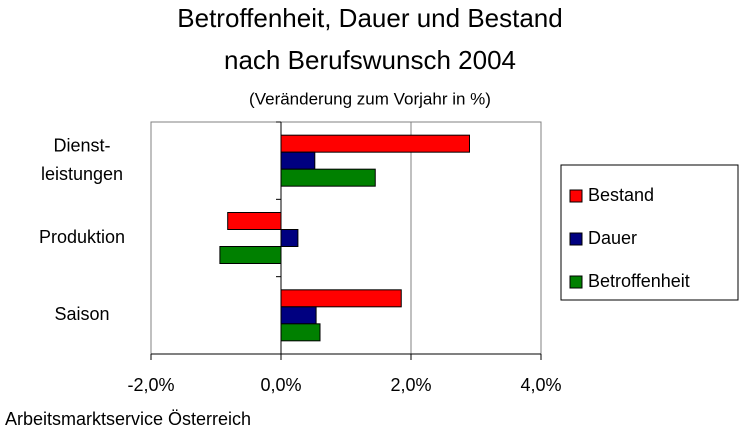 The height and width of the screenshot is (434, 739). I want to click on chart-subtitle: (Veränderung zum Vorjahr in %), so click(370, 98).